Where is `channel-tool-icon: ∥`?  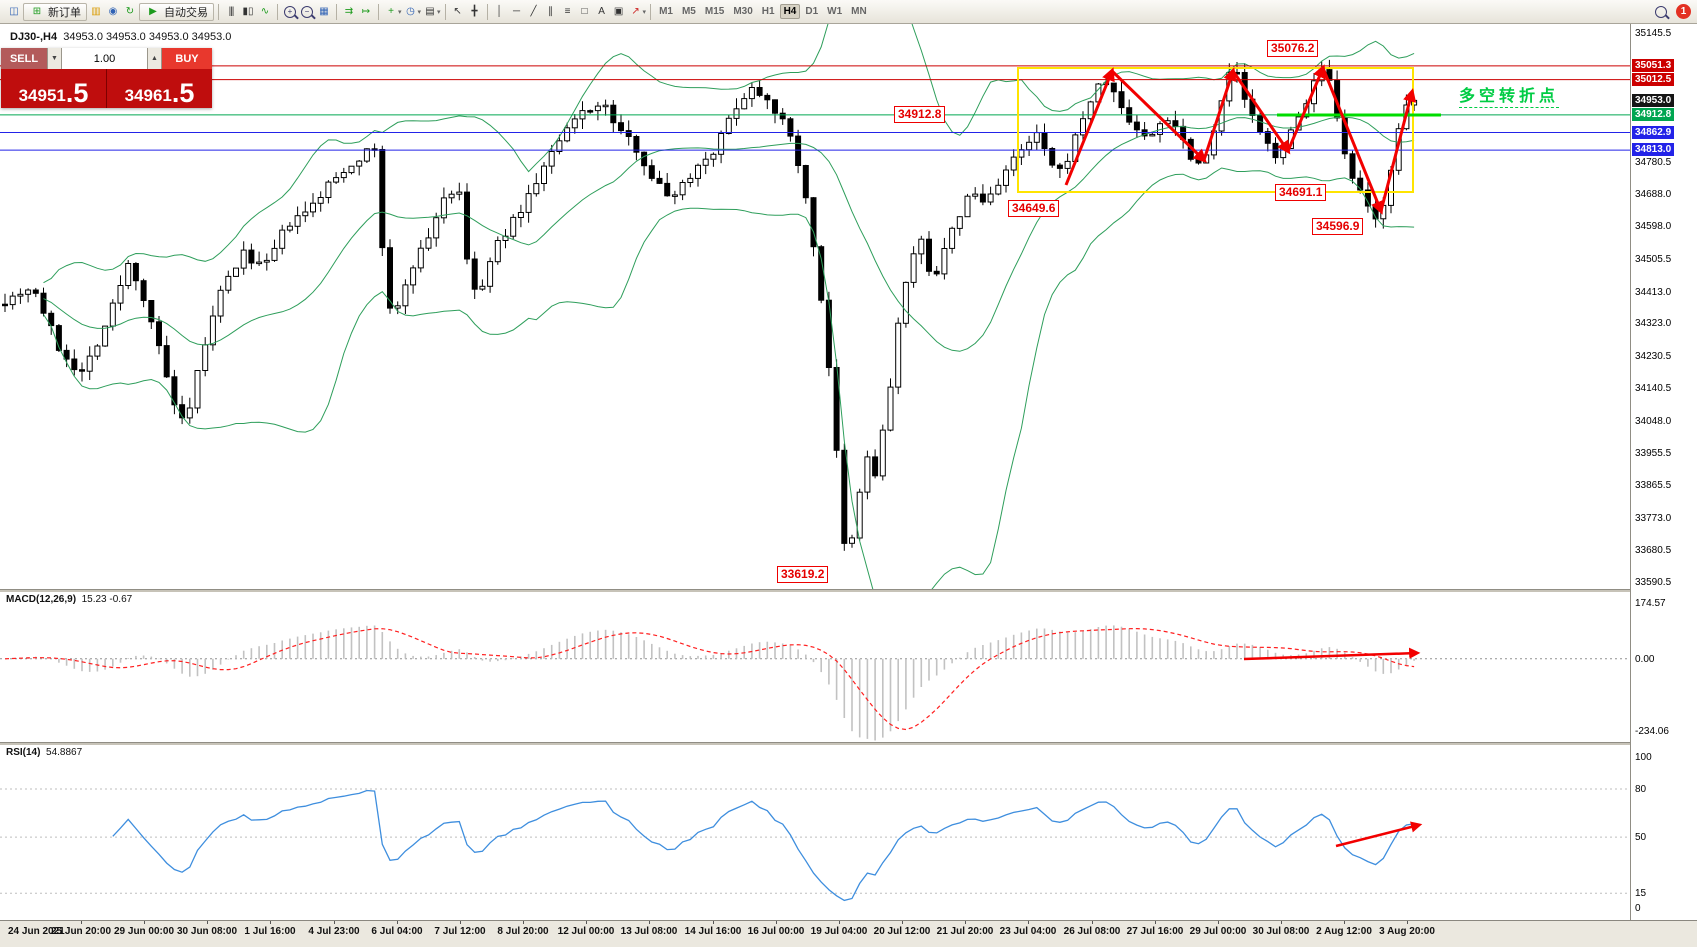 channel-tool-icon: ∥ is located at coordinates (551, 11).